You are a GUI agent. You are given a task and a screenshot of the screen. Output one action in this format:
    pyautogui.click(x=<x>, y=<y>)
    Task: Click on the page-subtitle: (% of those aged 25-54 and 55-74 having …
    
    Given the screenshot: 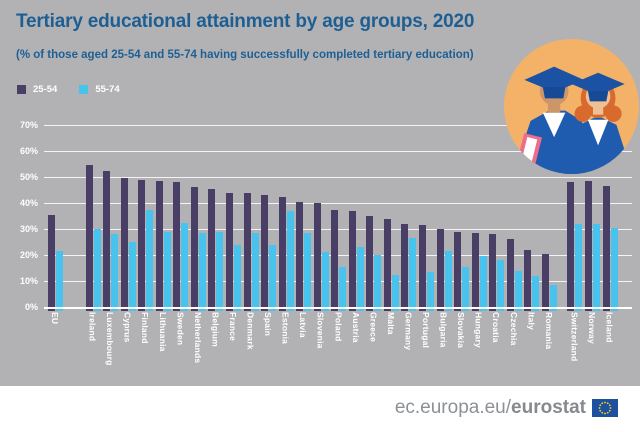 What is the action you would take?
    pyautogui.click(x=245, y=55)
    